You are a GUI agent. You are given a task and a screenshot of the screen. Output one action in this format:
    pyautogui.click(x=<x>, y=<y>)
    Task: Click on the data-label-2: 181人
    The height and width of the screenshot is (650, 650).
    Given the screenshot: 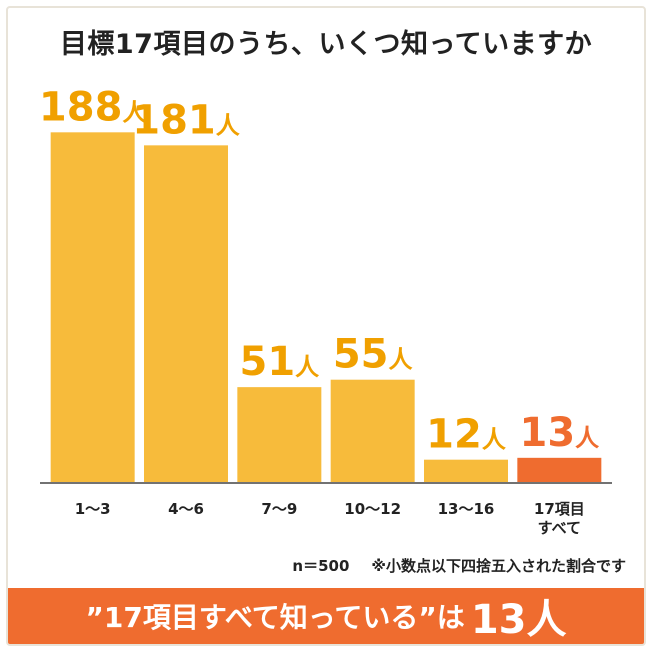 What is the action you would take?
    pyautogui.click(x=186, y=120)
    